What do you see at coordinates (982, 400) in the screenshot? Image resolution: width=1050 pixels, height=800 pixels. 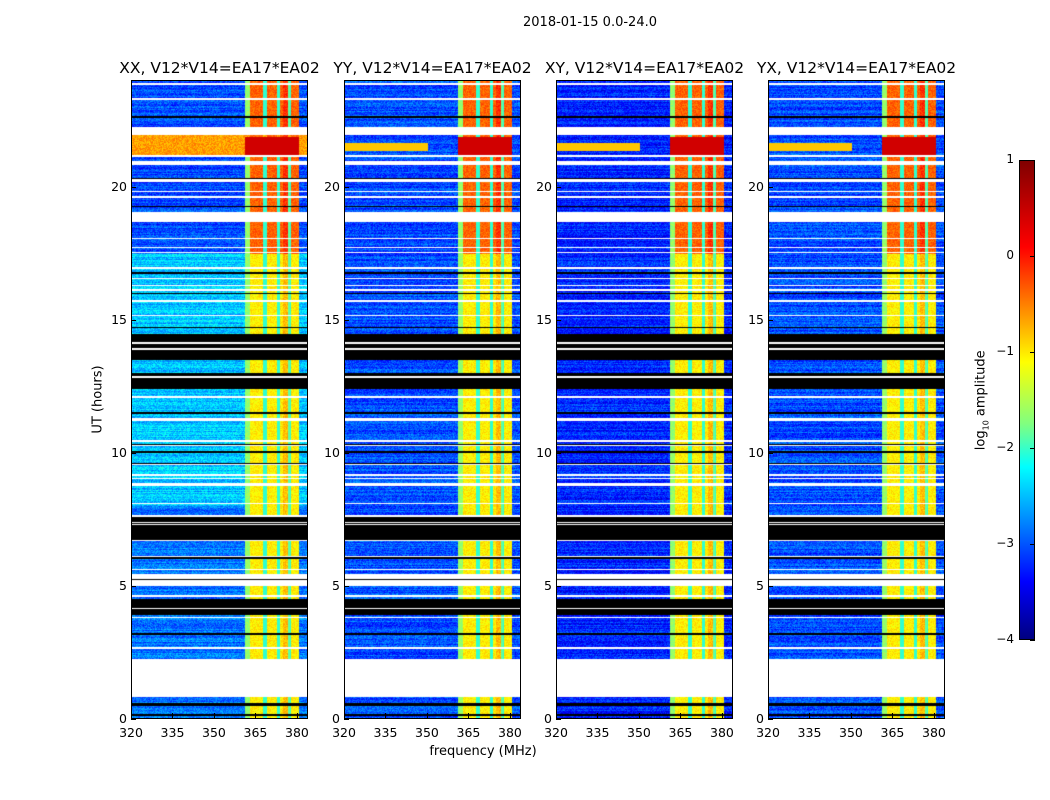 I see `colorbar-label: log10 amplitude` at bounding box center [982, 400].